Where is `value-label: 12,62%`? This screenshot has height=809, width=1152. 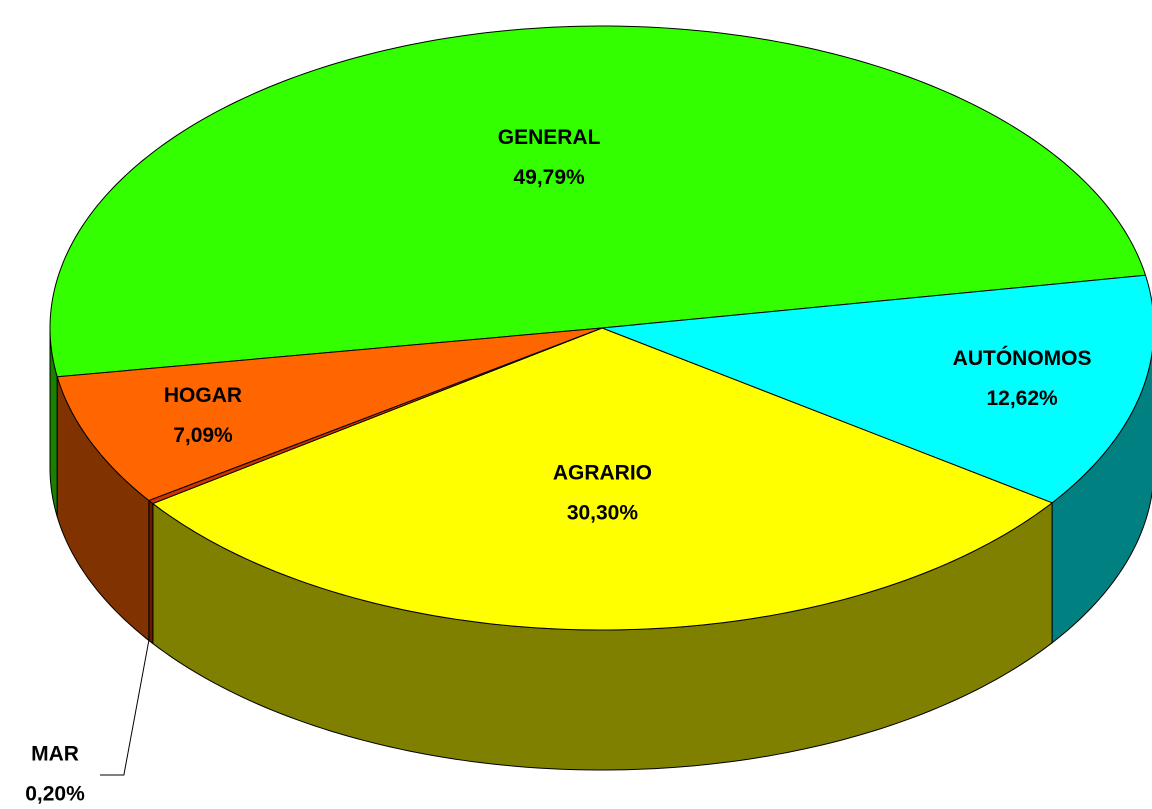
value-label: 12,62% is located at coordinates (1022, 398).